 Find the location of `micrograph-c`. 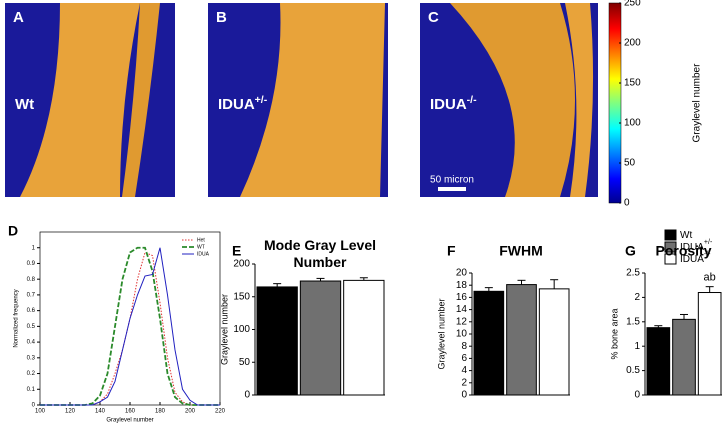

micrograph-c is located at coordinates (509, 100).